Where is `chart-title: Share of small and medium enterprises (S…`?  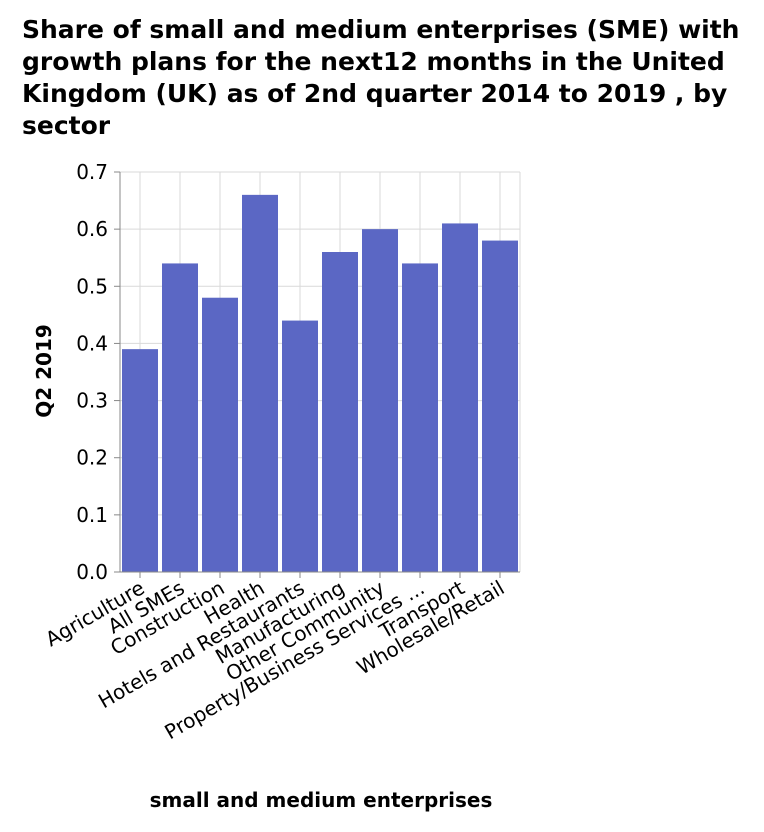 chart-title: Share of small and medium enterprises (S… is located at coordinates (381, 77).